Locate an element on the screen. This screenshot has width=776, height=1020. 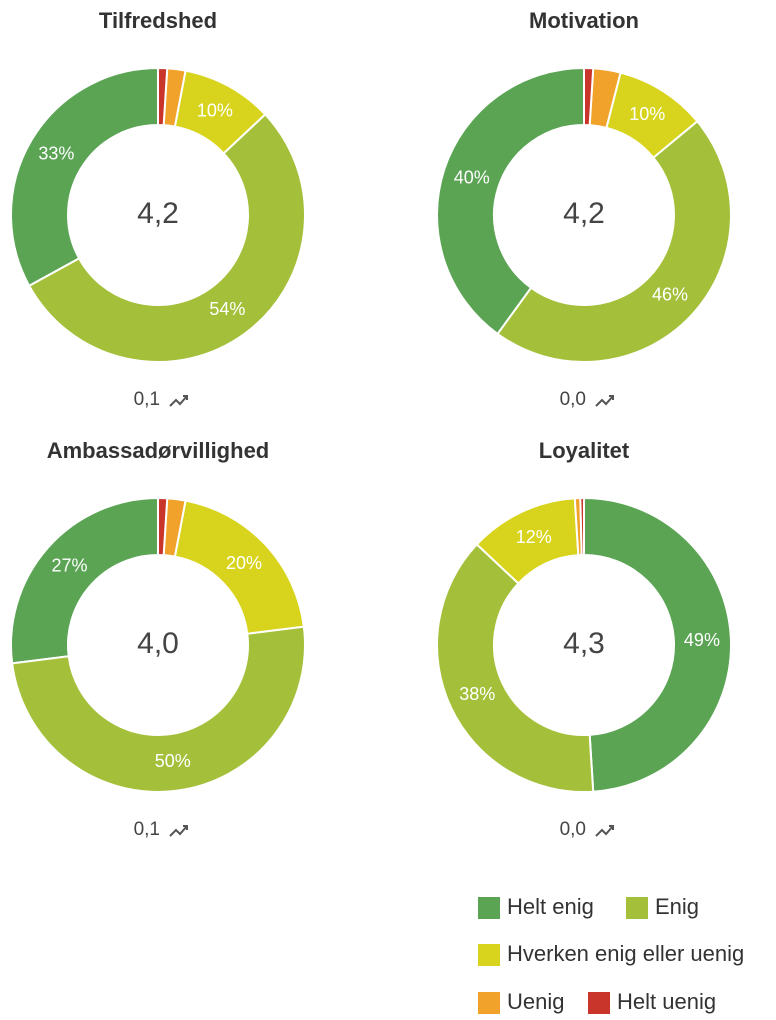
center-score: 4,3 is located at coordinates (584, 643).